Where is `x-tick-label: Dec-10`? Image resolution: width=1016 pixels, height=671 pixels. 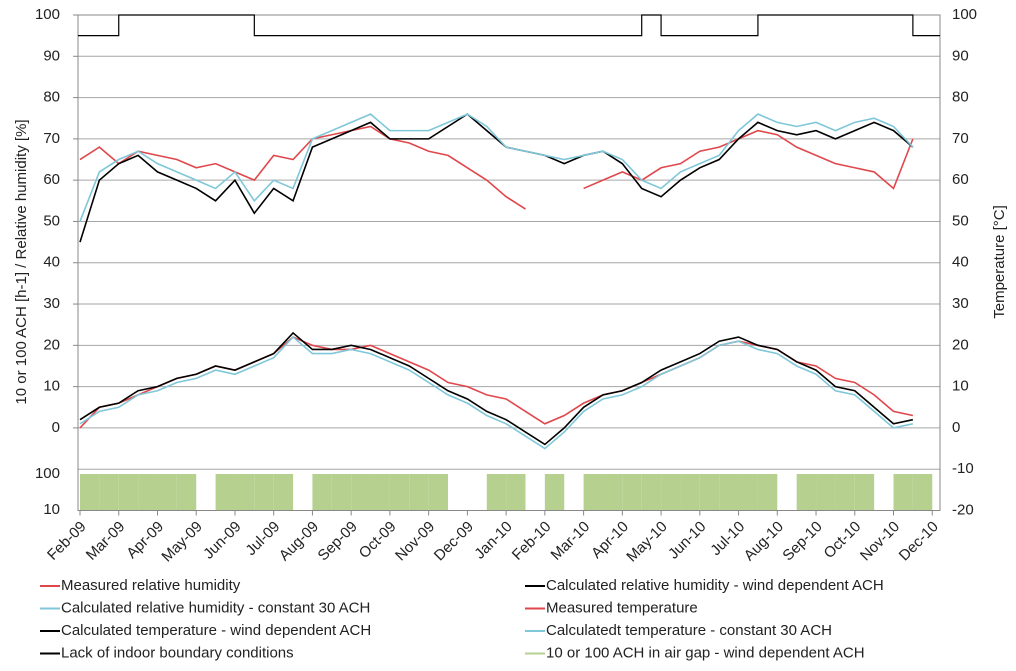
x-tick-label: Dec-10 is located at coordinates (919, 541).